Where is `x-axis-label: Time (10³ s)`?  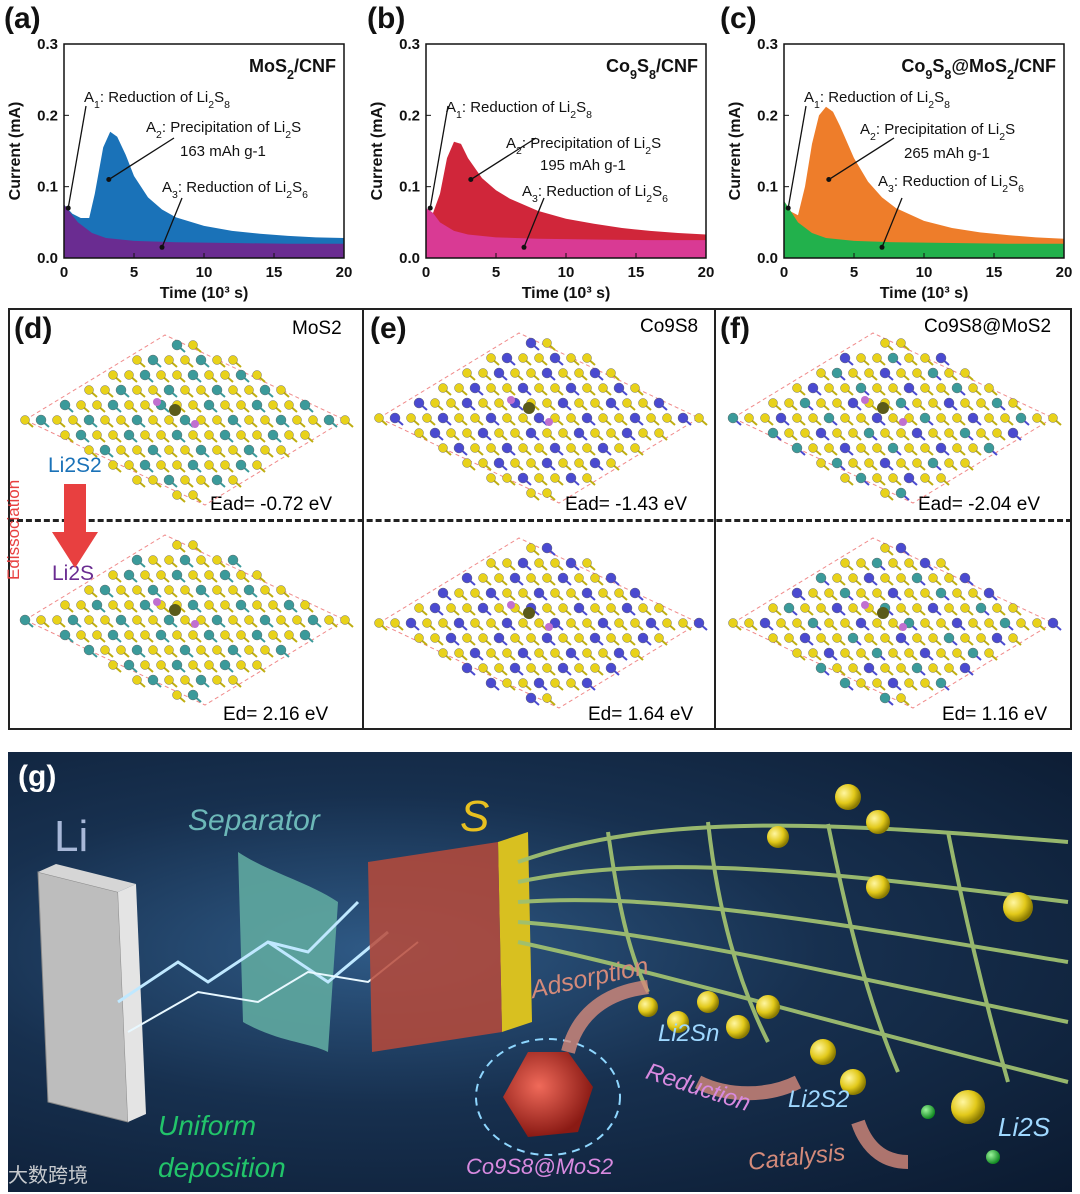 x-axis-label: Time (10³ s) is located at coordinates (204, 293).